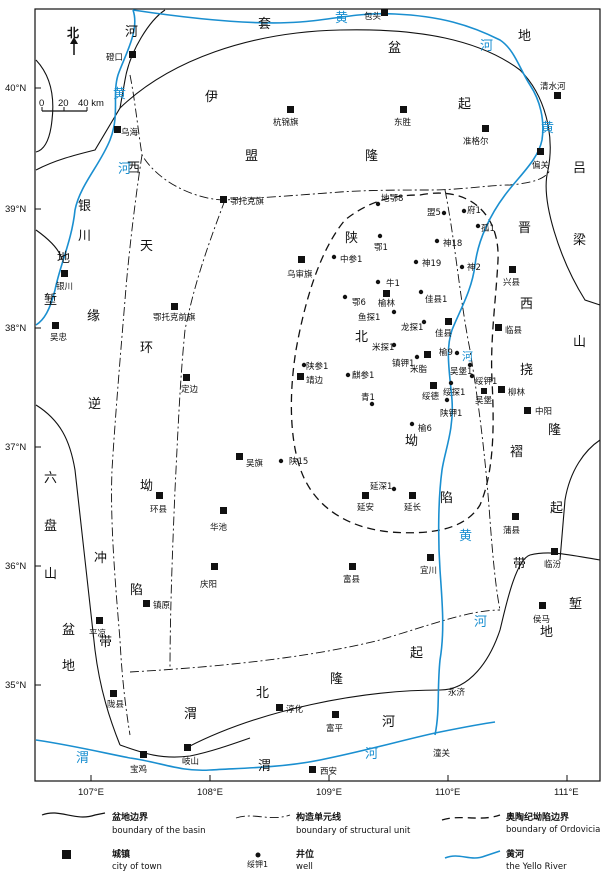 The width and height of the screenshot is (601, 874). What do you see at coordinates (211, 97) in the screenshot?
I see `region-yi: 伊` at bounding box center [211, 97].